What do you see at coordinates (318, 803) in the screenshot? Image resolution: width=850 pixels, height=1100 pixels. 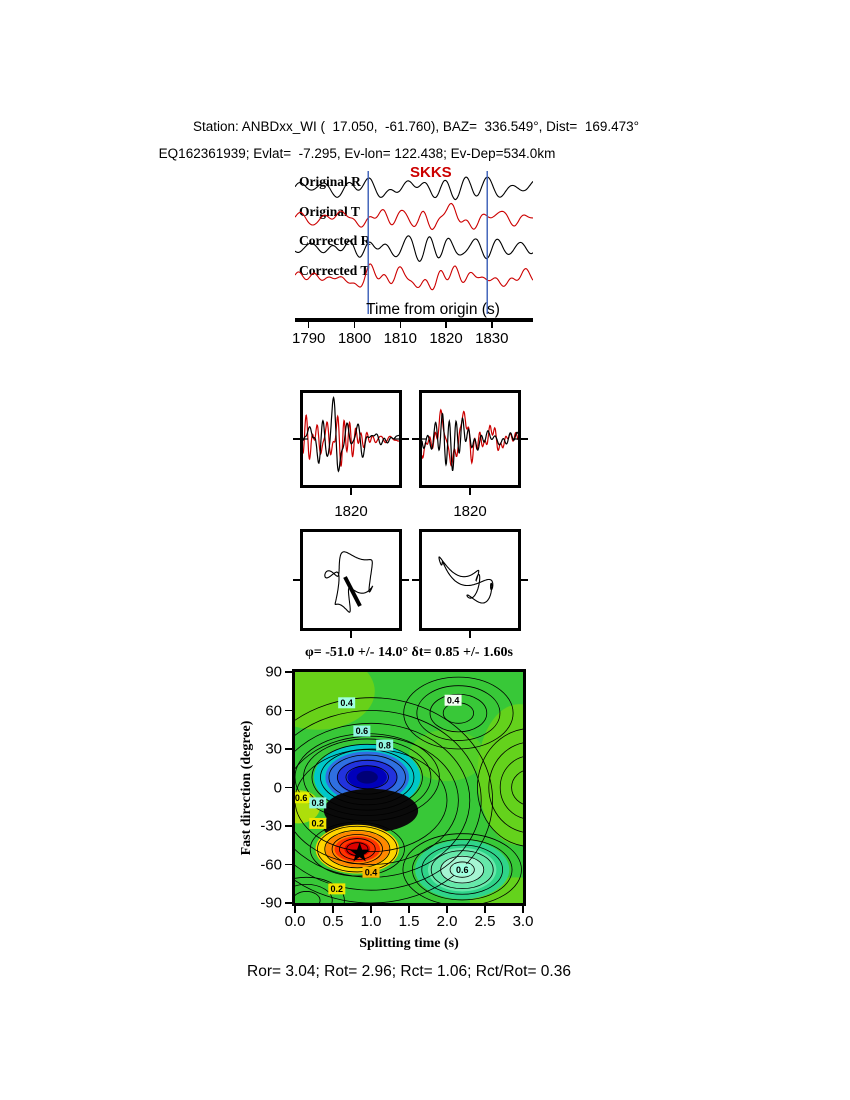 I see `contour-label: 0.8` at bounding box center [318, 803].